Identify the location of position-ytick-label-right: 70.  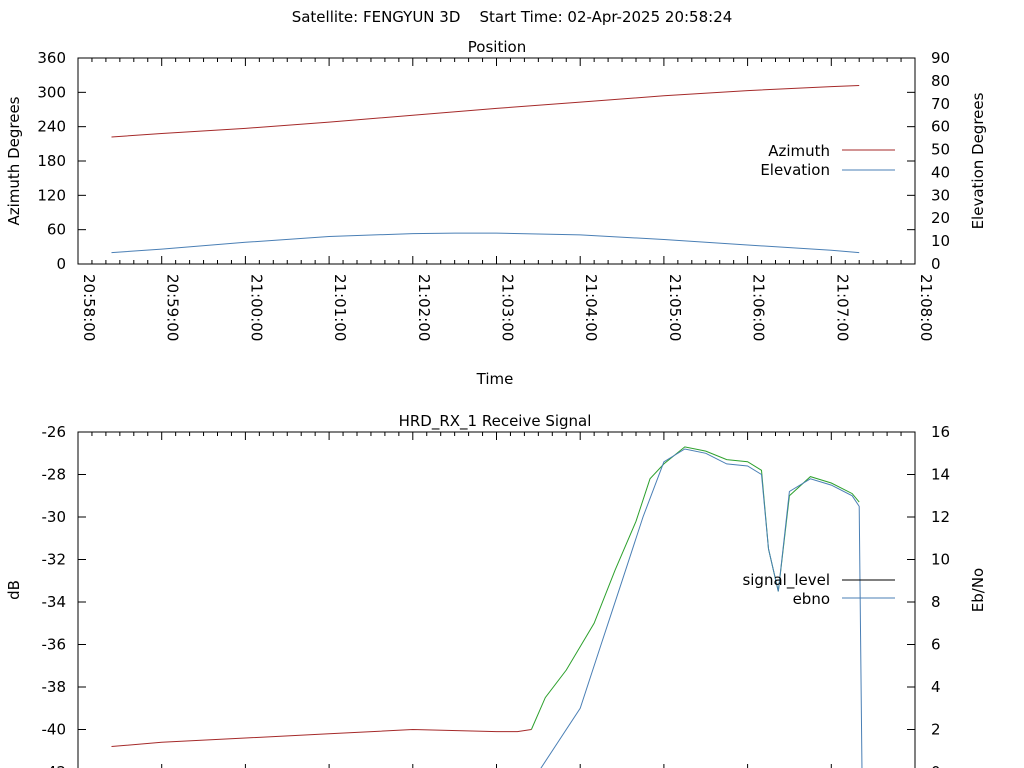
(940, 104).